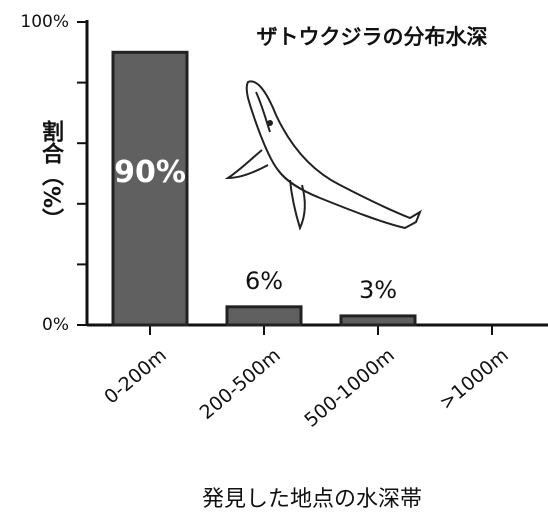 The image size is (548, 528). Describe the element at coordinates (372, 37) in the screenshot. I see `chart-title: ザトウクジラの分布水深` at that location.